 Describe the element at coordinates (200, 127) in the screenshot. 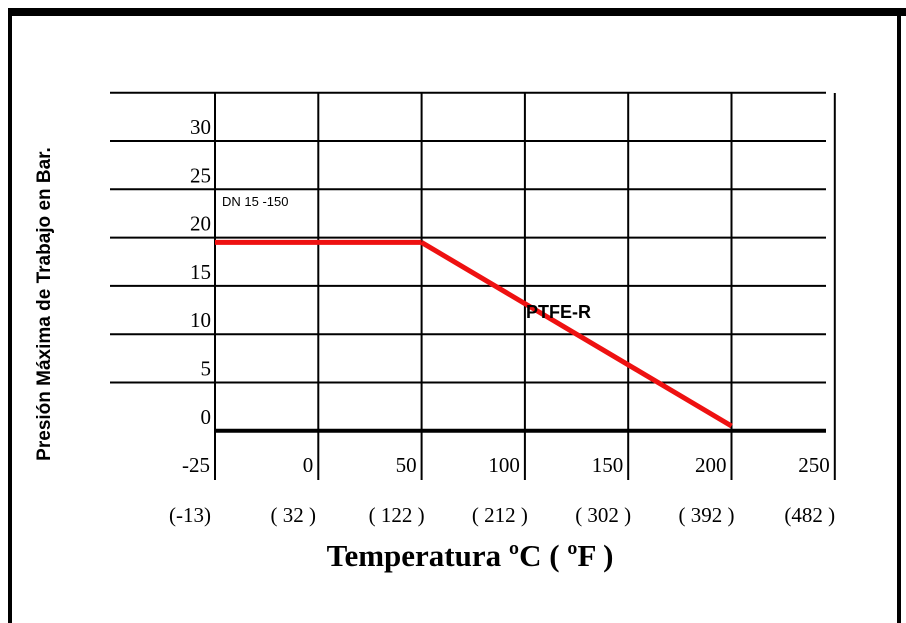

I see `y-tick-label: 30` at that location.